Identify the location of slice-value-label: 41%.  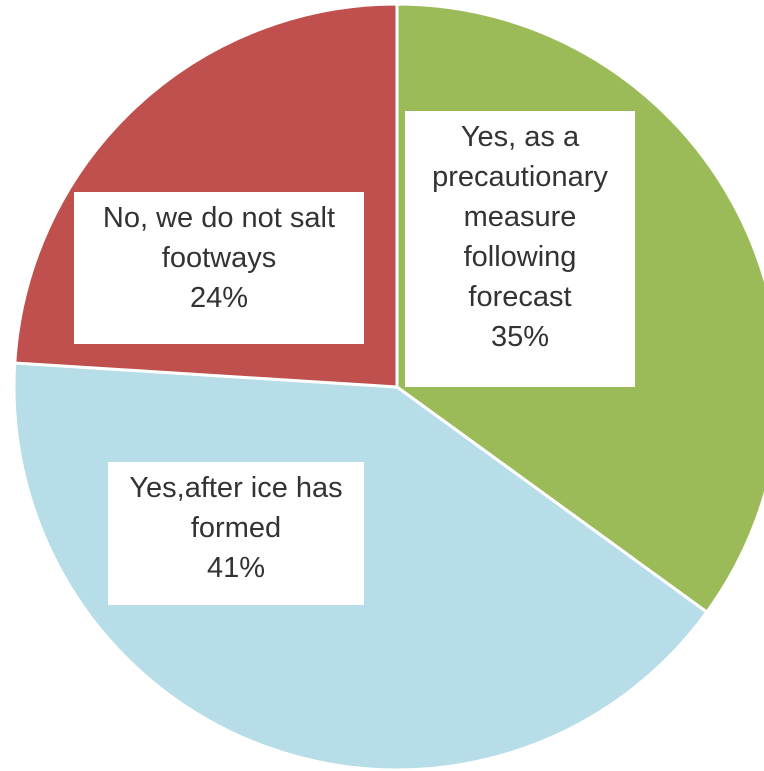
(236, 568).